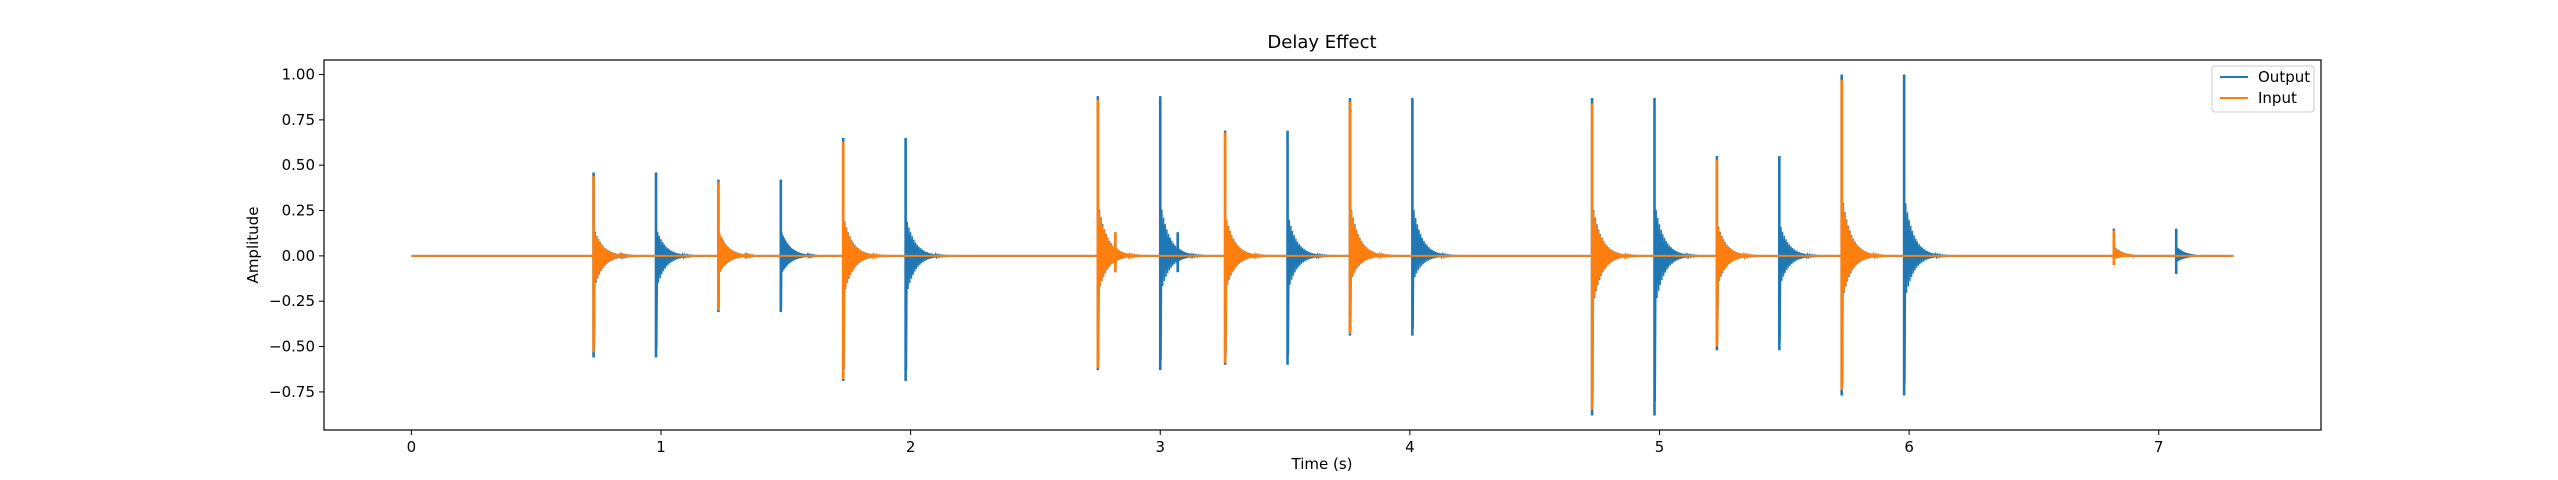 This screenshot has height=480, width=2558. Describe the element at coordinates (2277, 98) in the screenshot. I see `legend-input-label: Input` at that location.